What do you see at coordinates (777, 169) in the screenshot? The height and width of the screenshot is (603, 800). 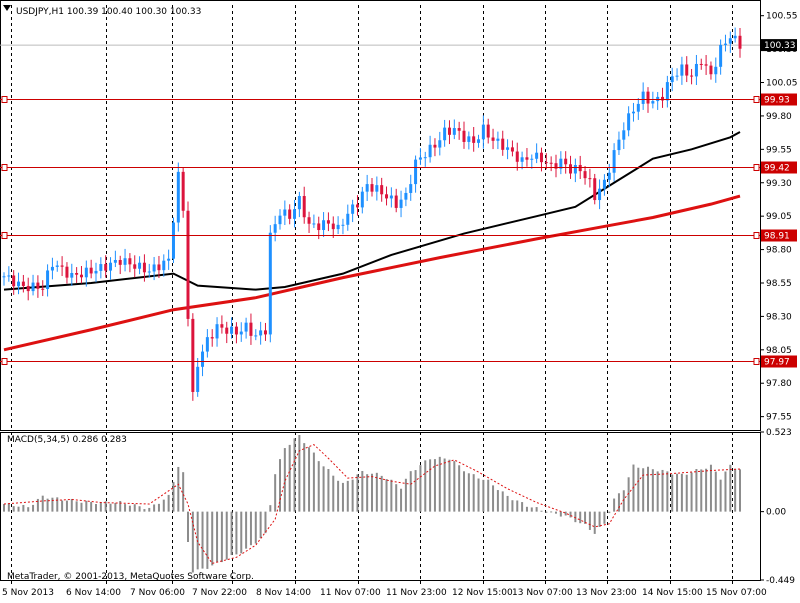 I see `svg-text: 99.42` at bounding box center [777, 169].